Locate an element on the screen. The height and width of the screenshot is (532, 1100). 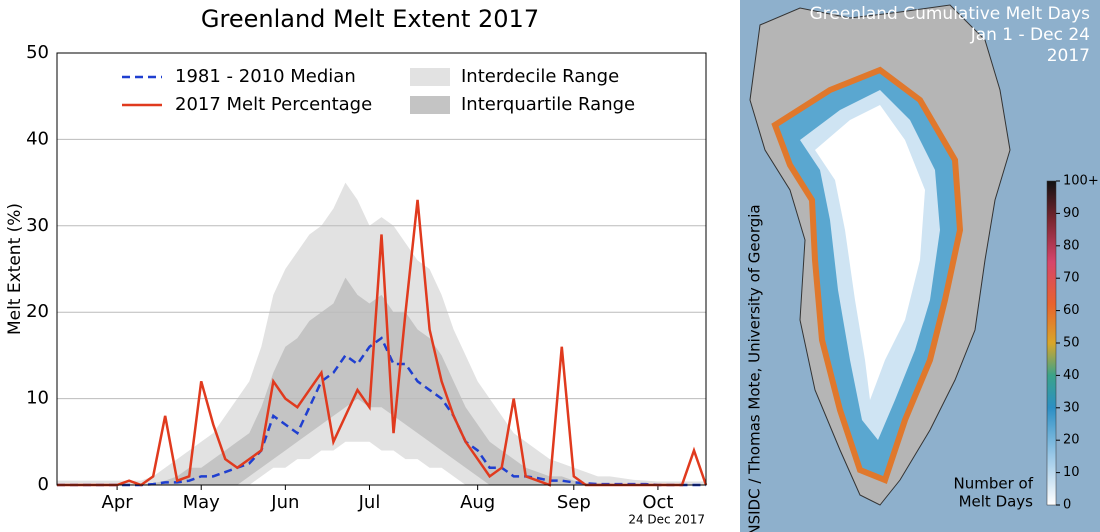
y-tick-label: 20 is located at coordinates (37, 311).